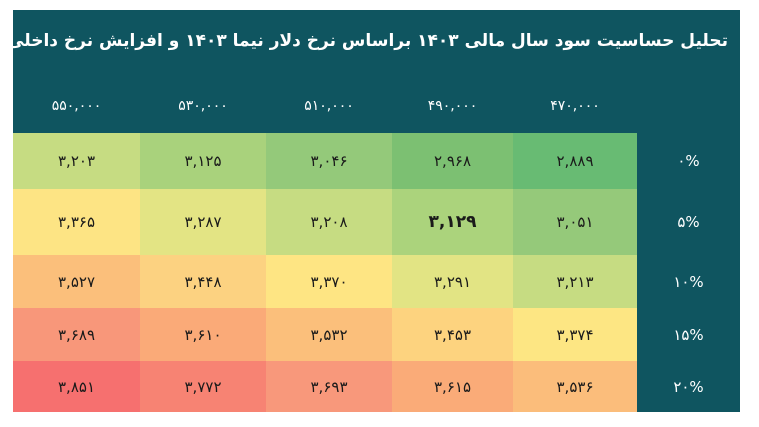 This screenshot has width=759, height=427. What do you see at coordinates (452, 105) in the screenshot?
I see `column-header-3: ۴۹۰,۰۰۰` at bounding box center [452, 105].